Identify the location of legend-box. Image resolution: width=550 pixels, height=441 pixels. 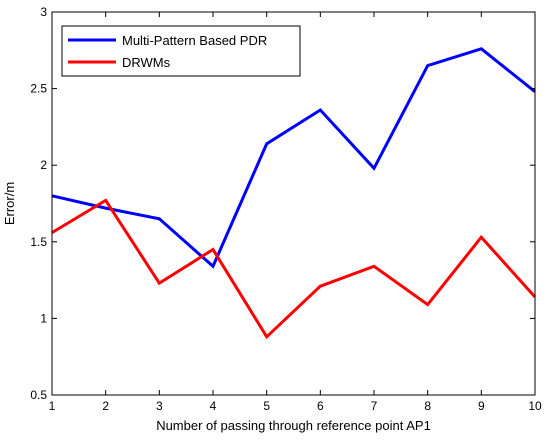
(181, 51).